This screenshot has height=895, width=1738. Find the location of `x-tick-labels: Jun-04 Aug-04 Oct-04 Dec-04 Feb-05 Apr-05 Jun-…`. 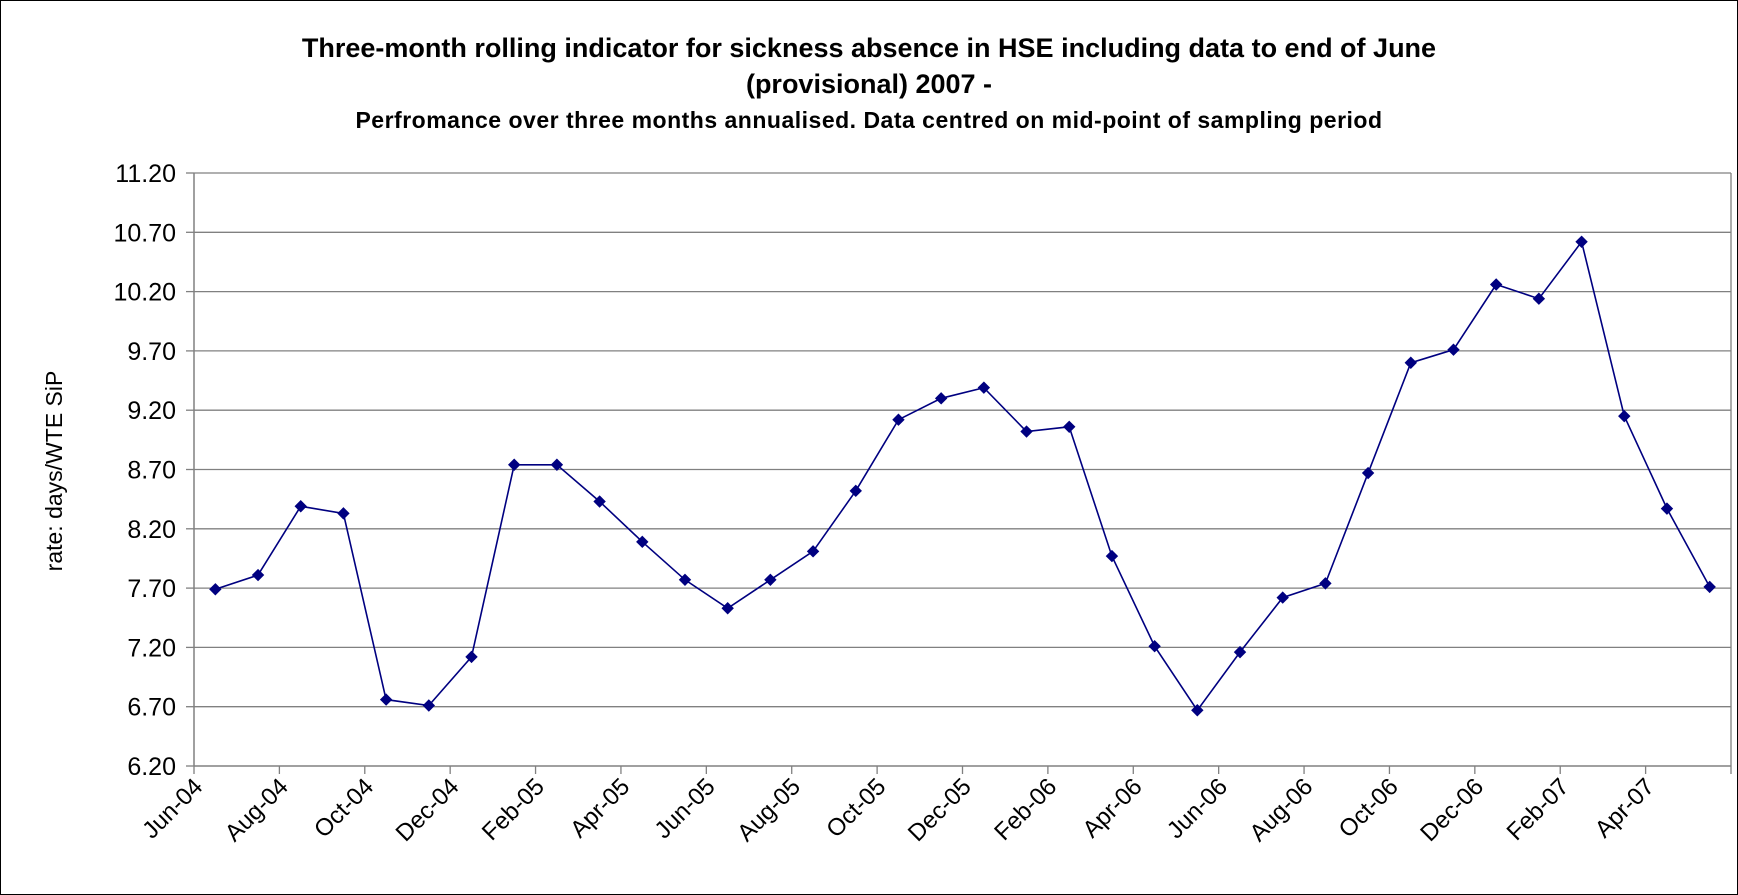

x-tick-labels: Jun-04 Aug-04 Oct-04 Dec-04 Feb-05 Apr-05 Jun-… is located at coordinates (898, 810).